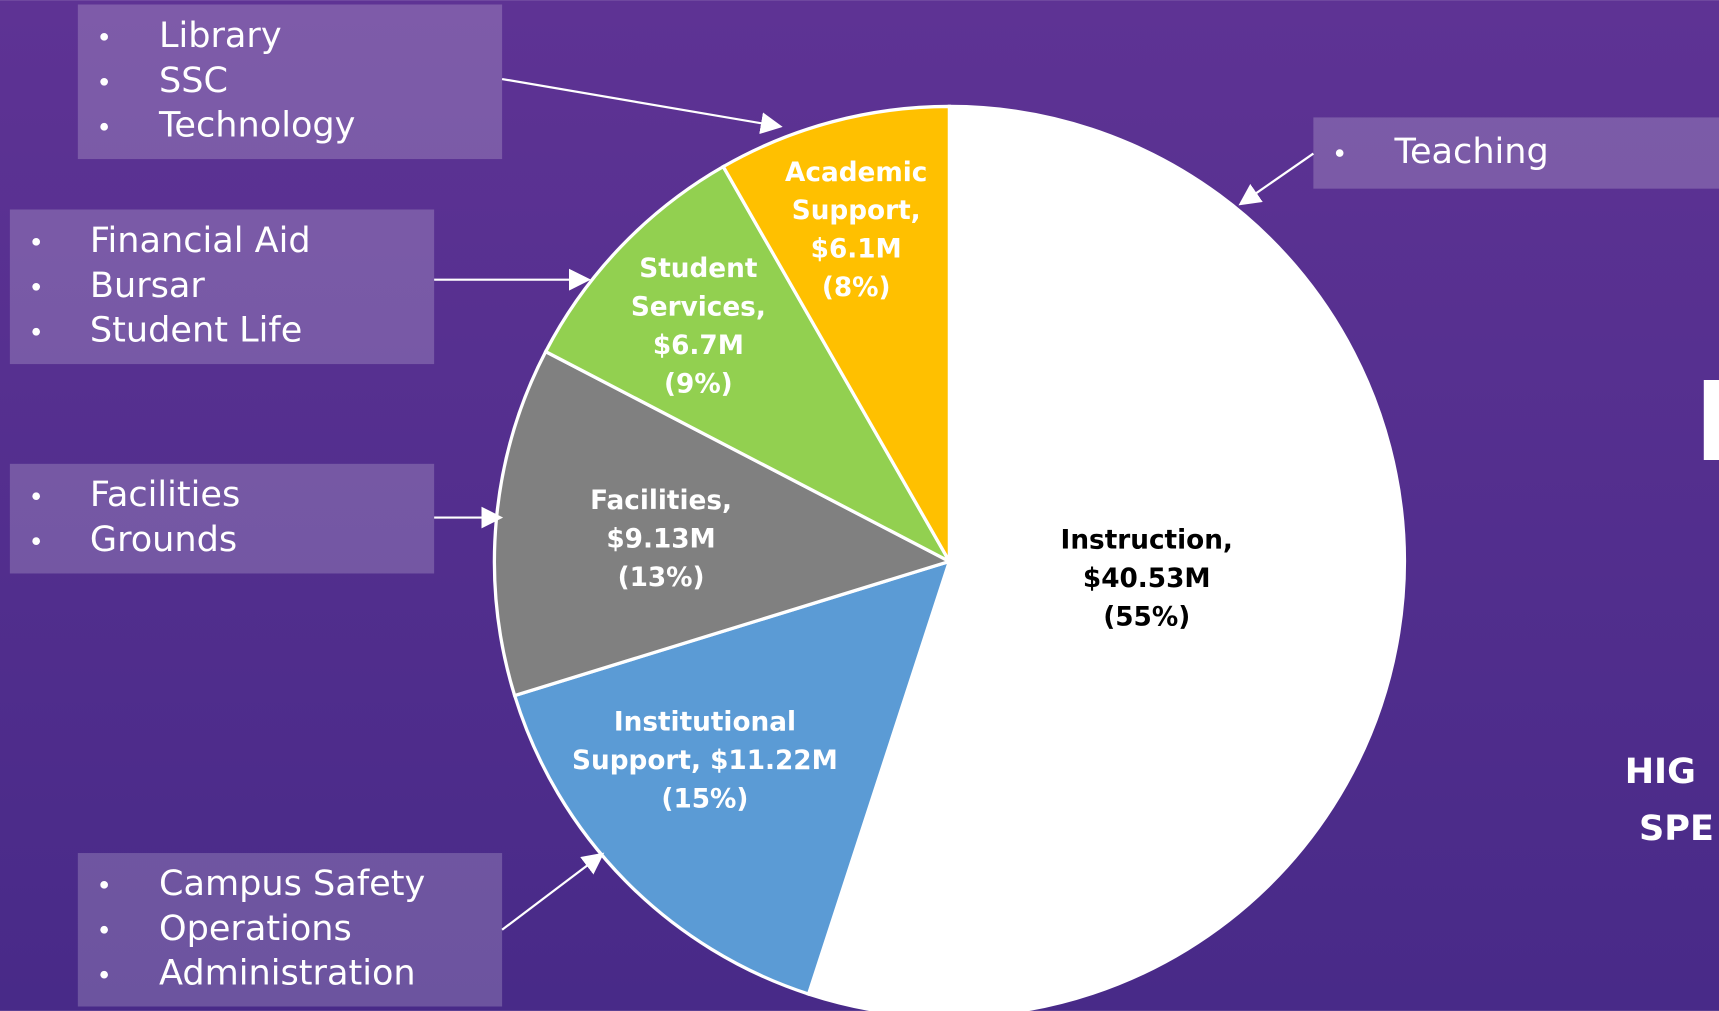  I want to click on callout-item: Grounds, so click(163, 539).